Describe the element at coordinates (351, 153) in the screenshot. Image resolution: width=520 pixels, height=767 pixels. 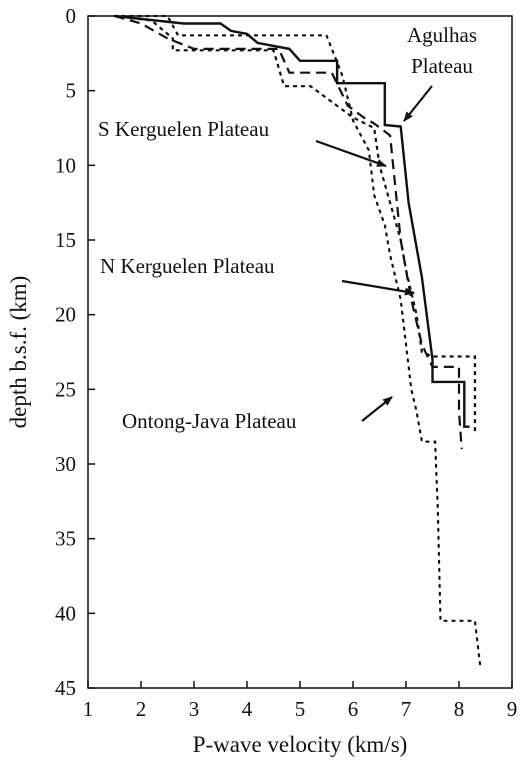
I see `arrow-s-kerguelen` at that location.